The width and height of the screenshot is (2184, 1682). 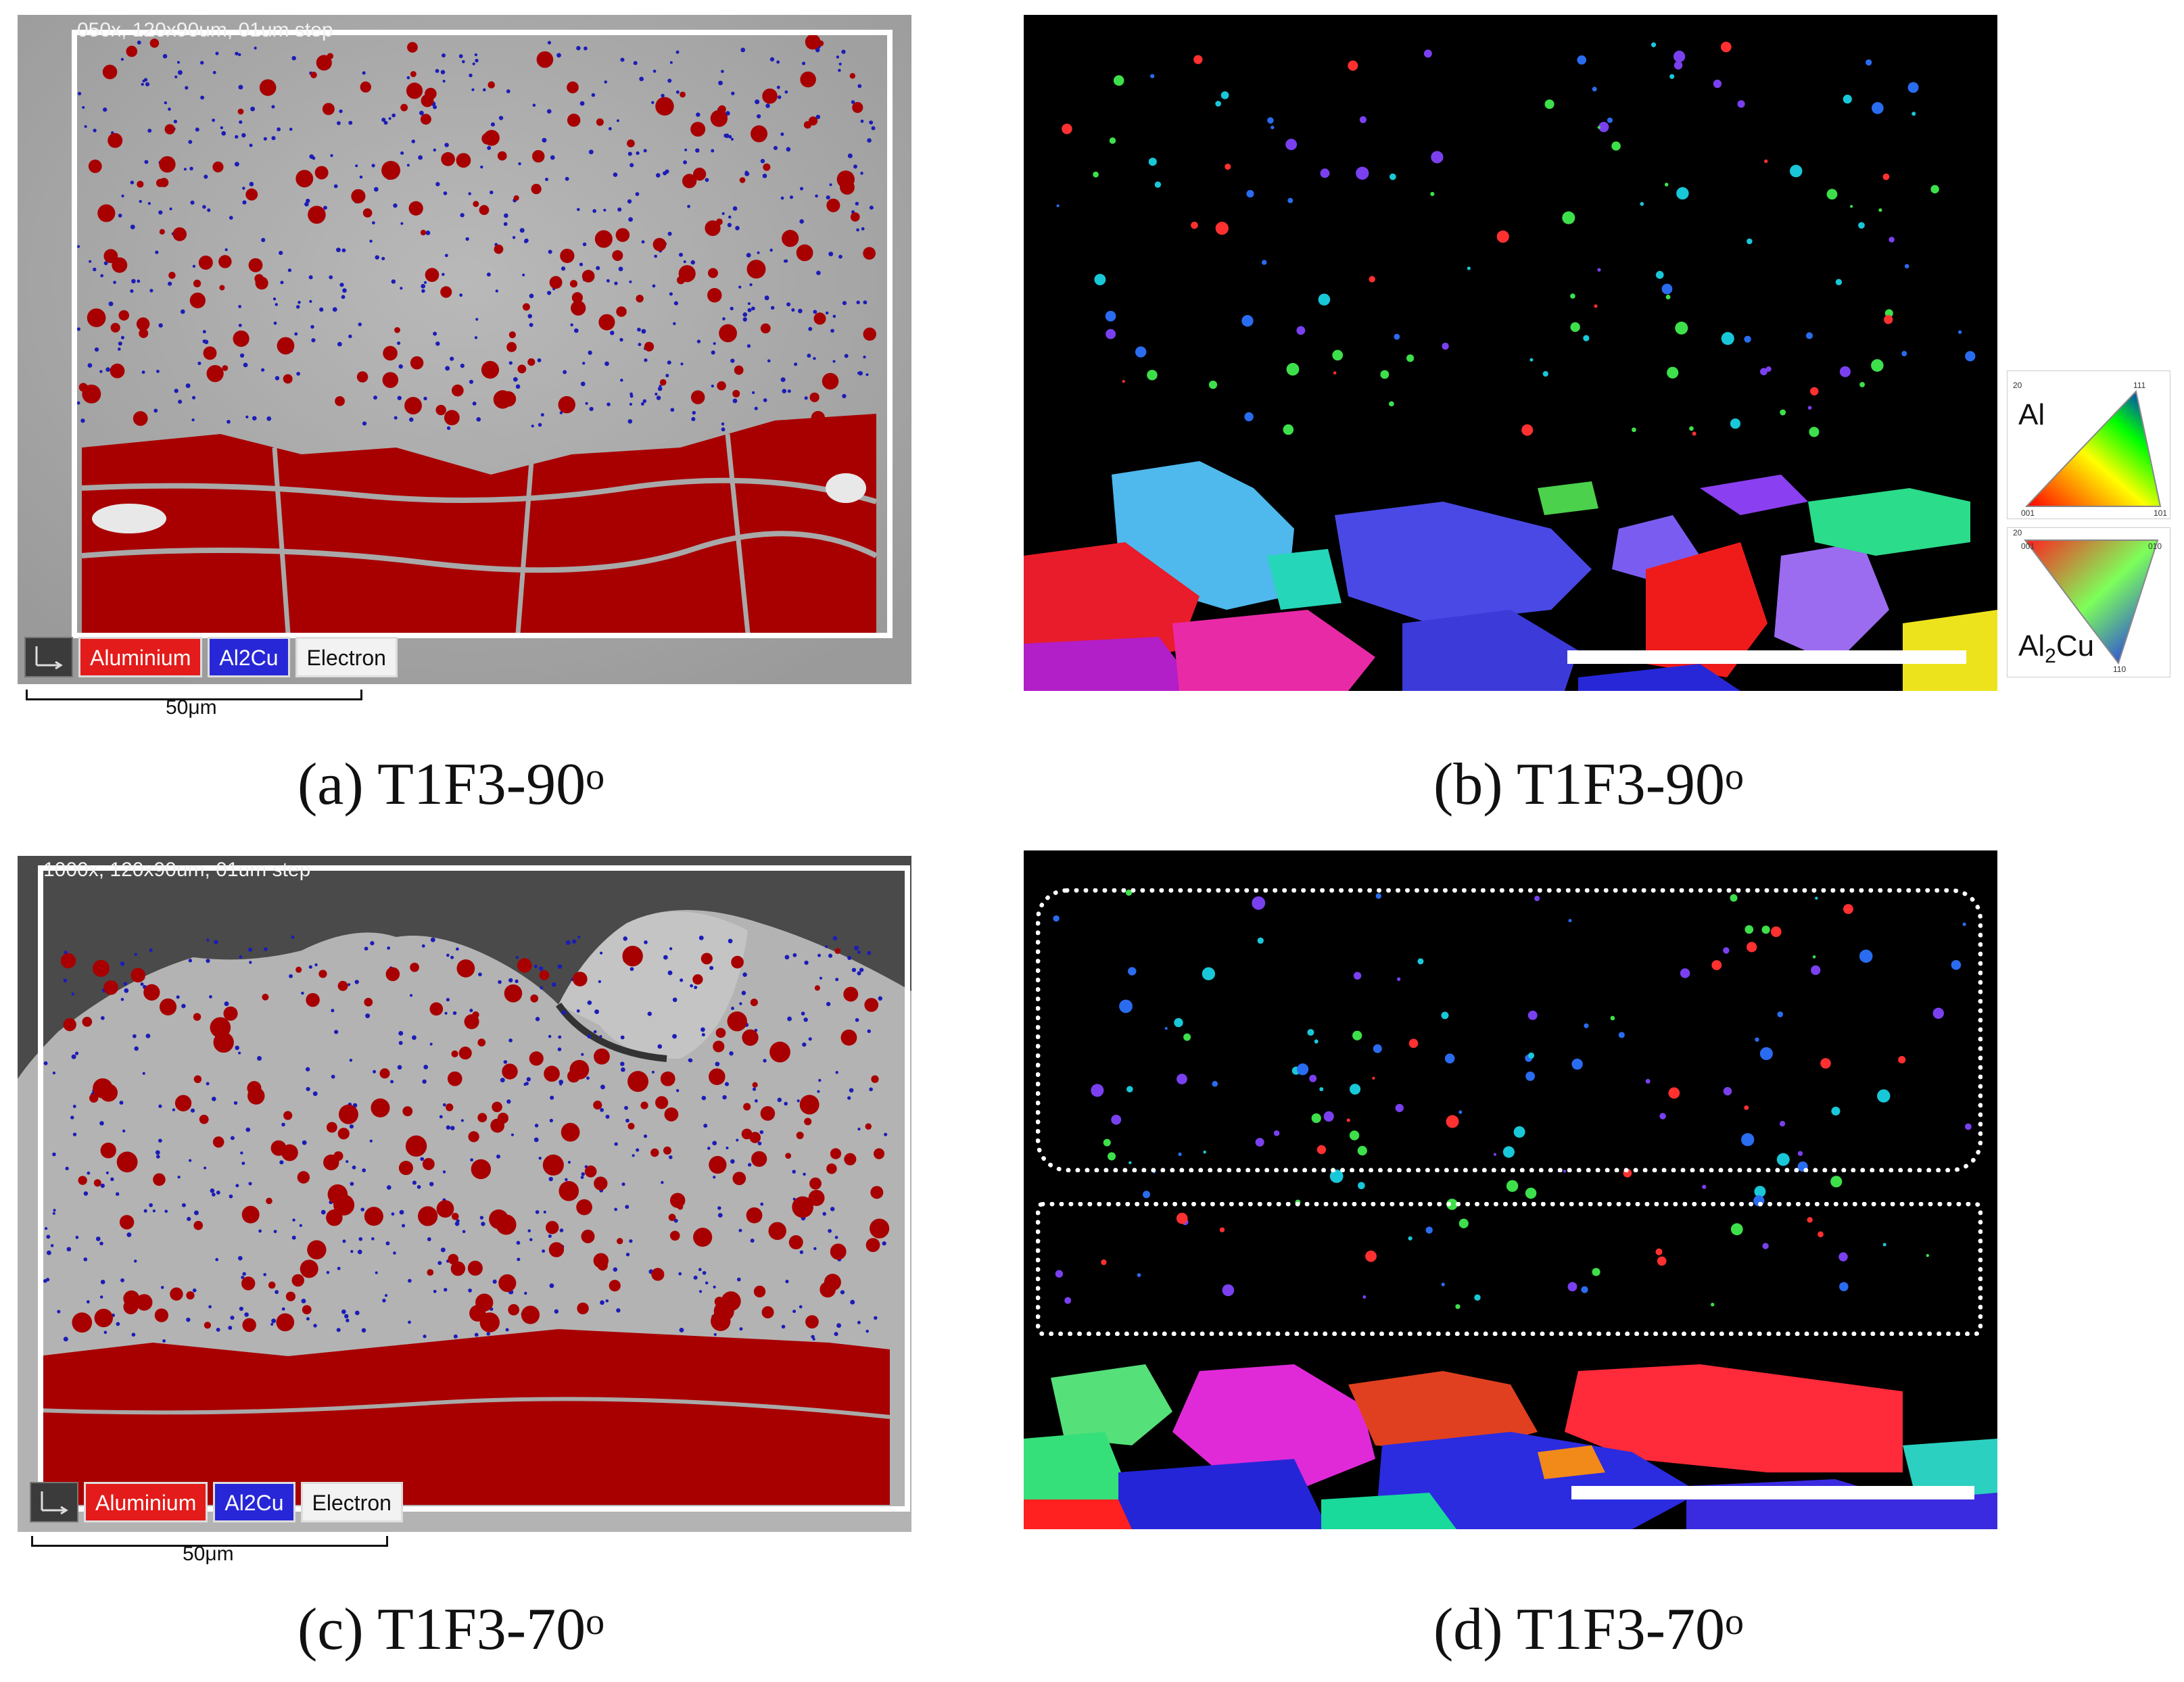 What do you see at coordinates (209, 1541) in the screenshot?
I see `panel-c-scale-bar` at bounding box center [209, 1541].